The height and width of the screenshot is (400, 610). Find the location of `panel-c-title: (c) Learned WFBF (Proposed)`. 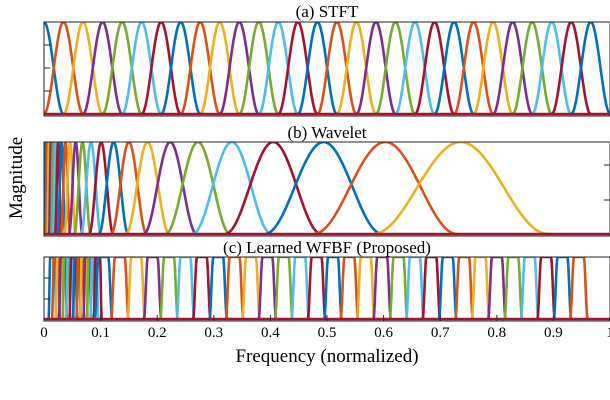

panel-c-title: (c) Learned WFBF (Proposed) is located at coordinates (327, 247).